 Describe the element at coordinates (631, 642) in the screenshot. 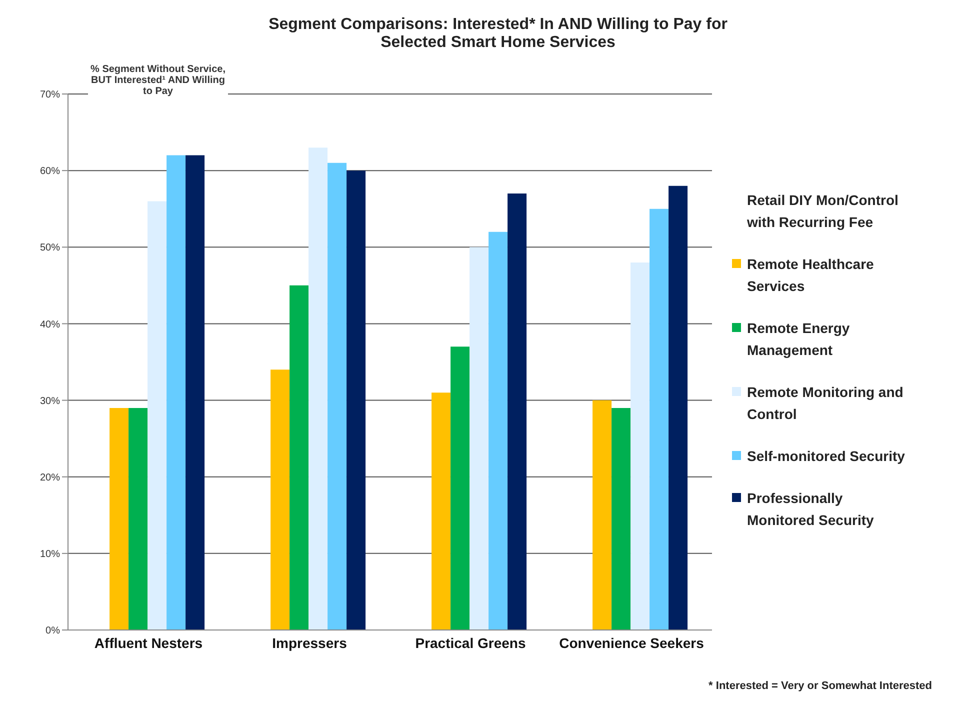

I see `x-tick-label: Convenience Seekers` at that location.